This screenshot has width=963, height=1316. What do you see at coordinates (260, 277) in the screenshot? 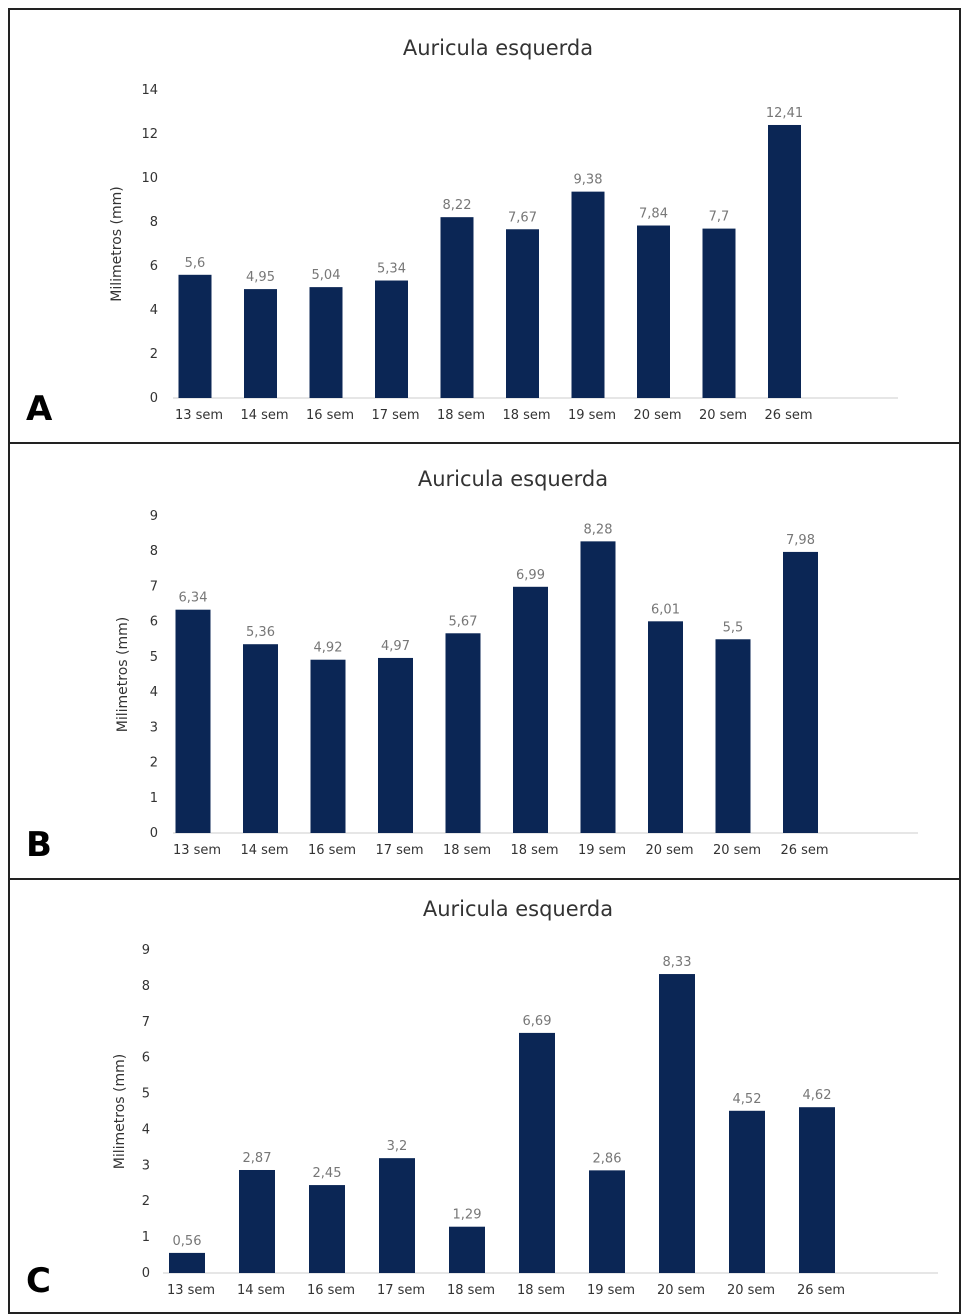
I see `data-label: 4,95` at bounding box center [260, 277].